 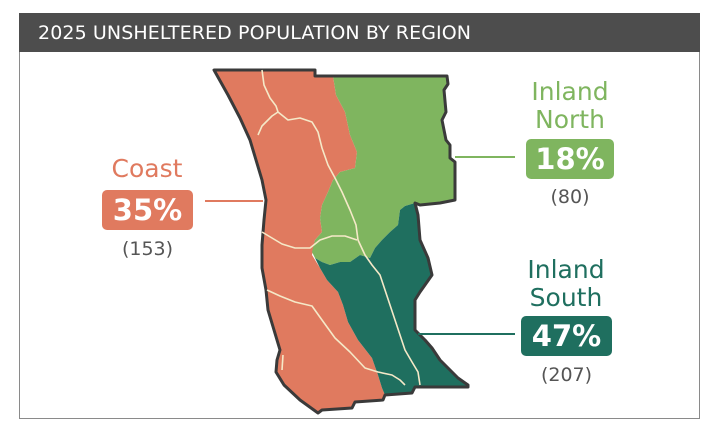 I want to click on inland-south-leader-line, so click(x=466, y=334).